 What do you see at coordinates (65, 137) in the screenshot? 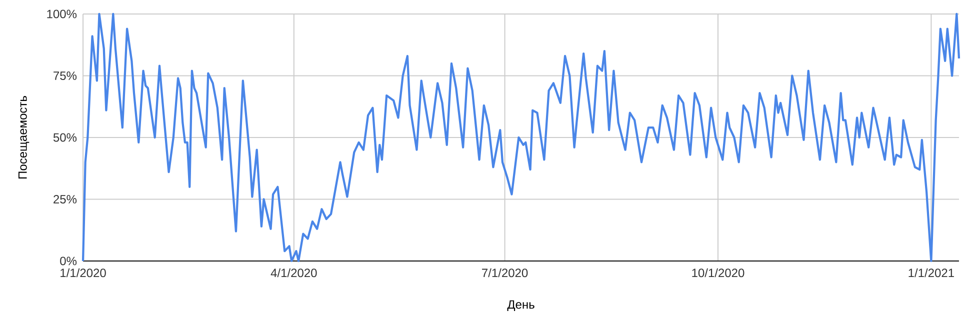
I see `y-tick-label: 50%` at bounding box center [65, 137].